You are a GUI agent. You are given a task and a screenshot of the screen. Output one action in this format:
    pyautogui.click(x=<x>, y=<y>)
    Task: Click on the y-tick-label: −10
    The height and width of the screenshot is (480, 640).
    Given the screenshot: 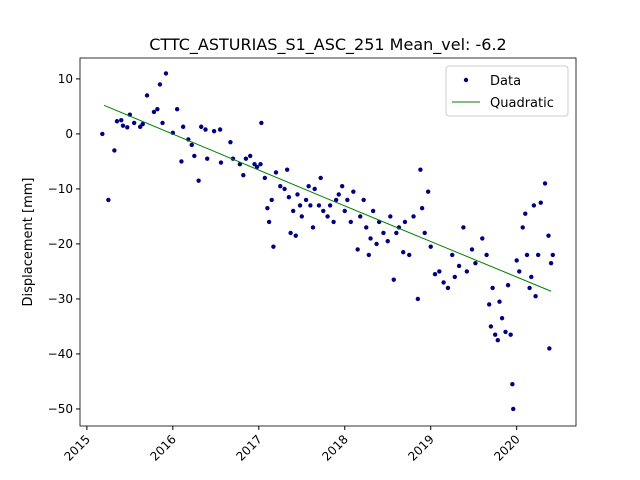 What is the action you would take?
    pyautogui.click(x=60, y=189)
    